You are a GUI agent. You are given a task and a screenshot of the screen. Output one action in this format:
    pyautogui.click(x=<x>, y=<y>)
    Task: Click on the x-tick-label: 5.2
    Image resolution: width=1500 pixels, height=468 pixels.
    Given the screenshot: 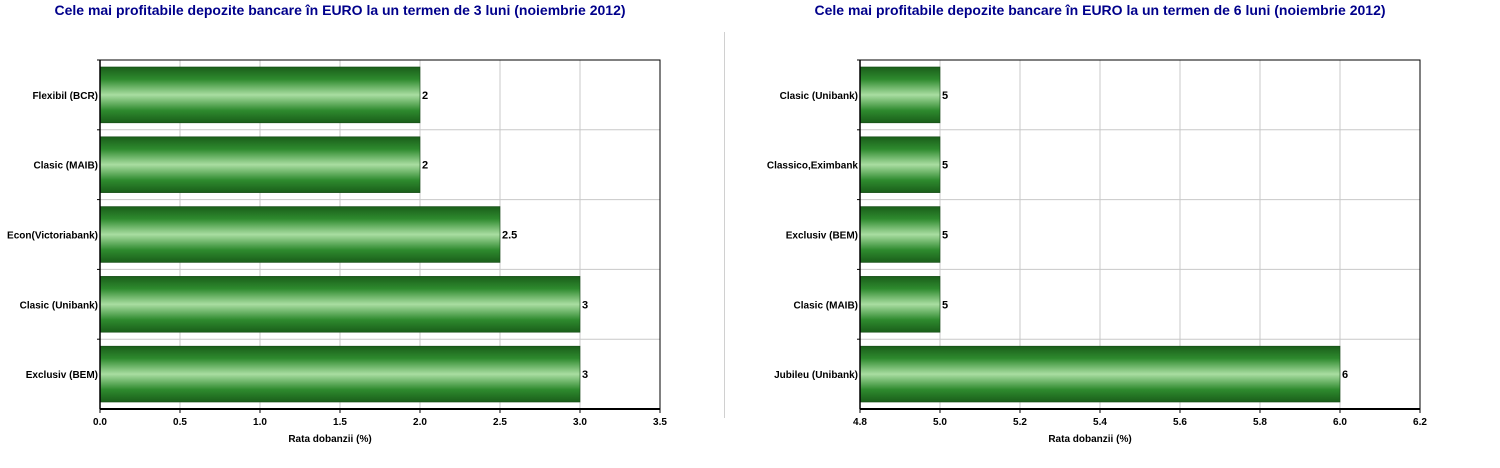 What is the action you would take?
    pyautogui.click(x=1020, y=422)
    